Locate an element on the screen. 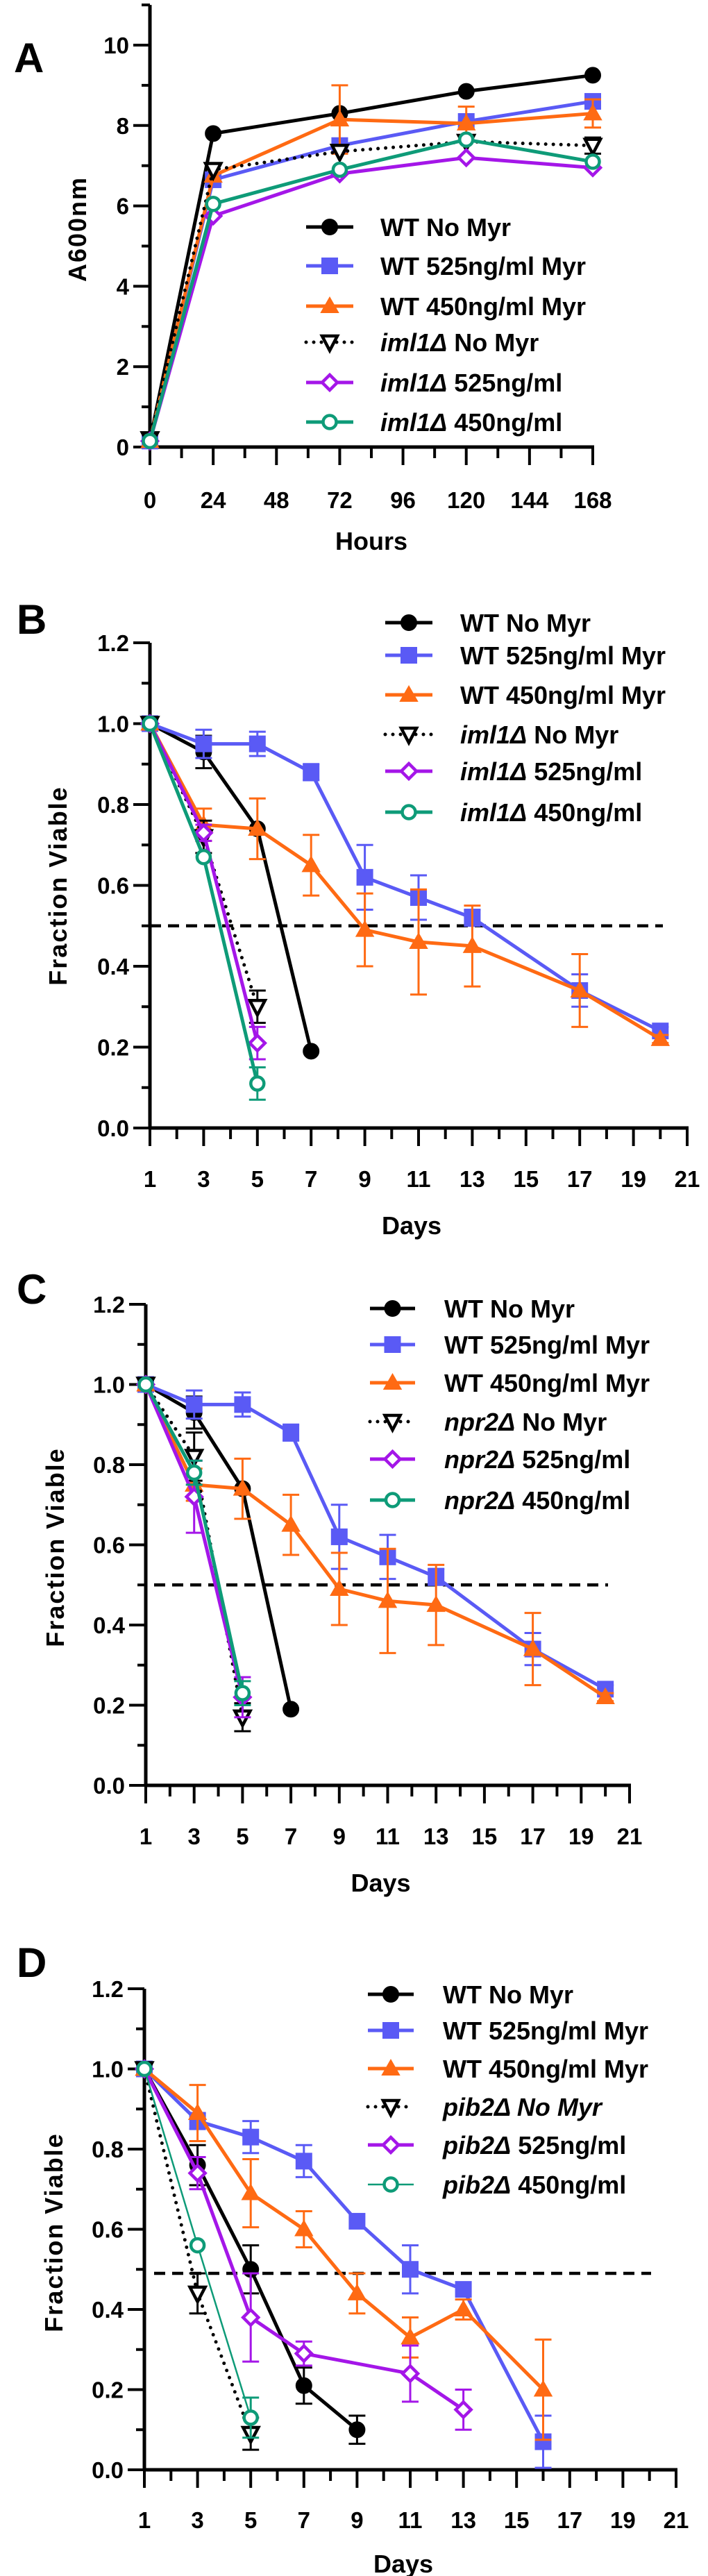  x-tick-label: 96 is located at coordinates (403, 500).